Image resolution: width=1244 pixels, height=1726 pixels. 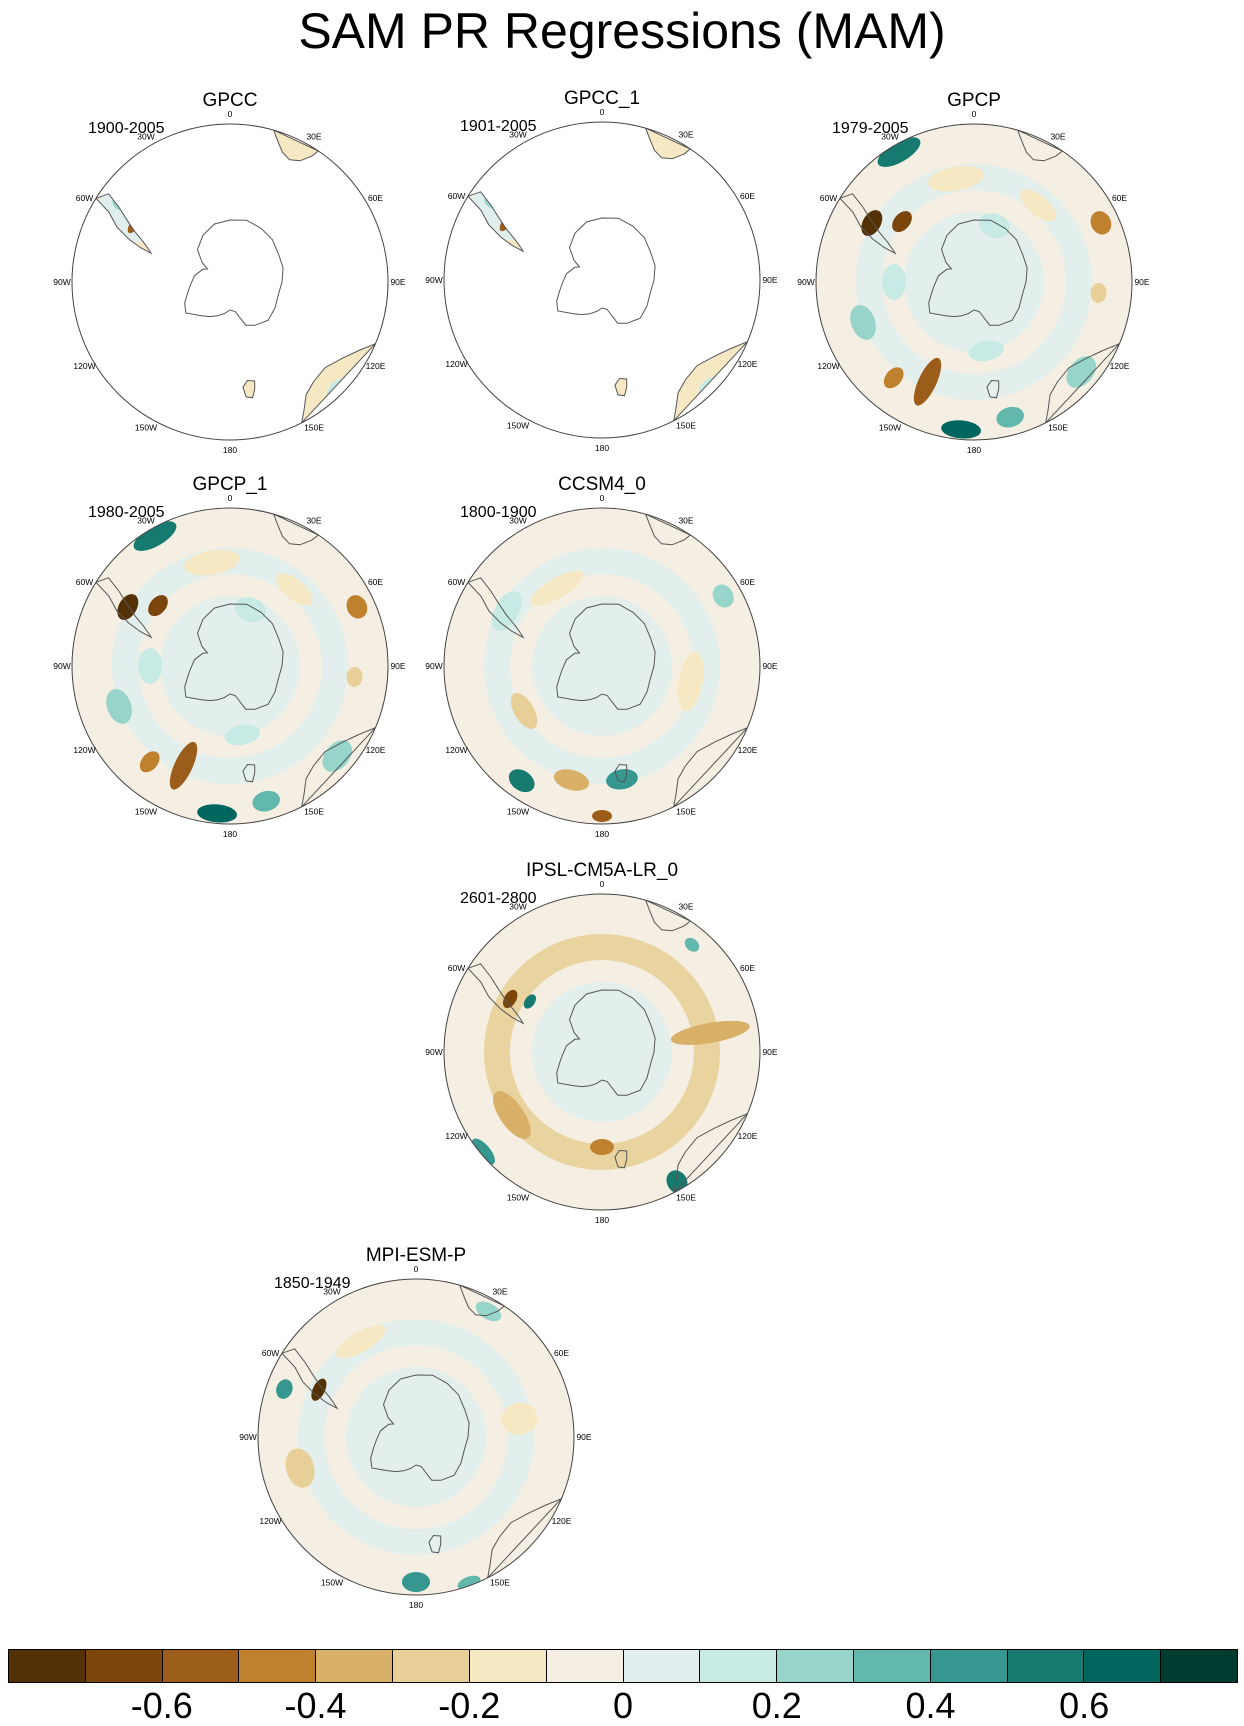 What do you see at coordinates (561, 1353) in the screenshot?
I see `longitude-label: 60E` at bounding box center [561, 1353].